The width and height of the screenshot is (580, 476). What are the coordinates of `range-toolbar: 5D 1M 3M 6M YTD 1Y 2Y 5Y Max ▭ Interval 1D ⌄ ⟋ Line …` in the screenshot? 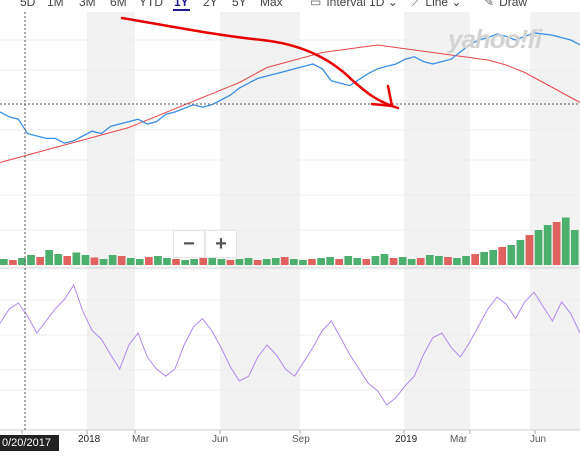 It's located at (290, 6).